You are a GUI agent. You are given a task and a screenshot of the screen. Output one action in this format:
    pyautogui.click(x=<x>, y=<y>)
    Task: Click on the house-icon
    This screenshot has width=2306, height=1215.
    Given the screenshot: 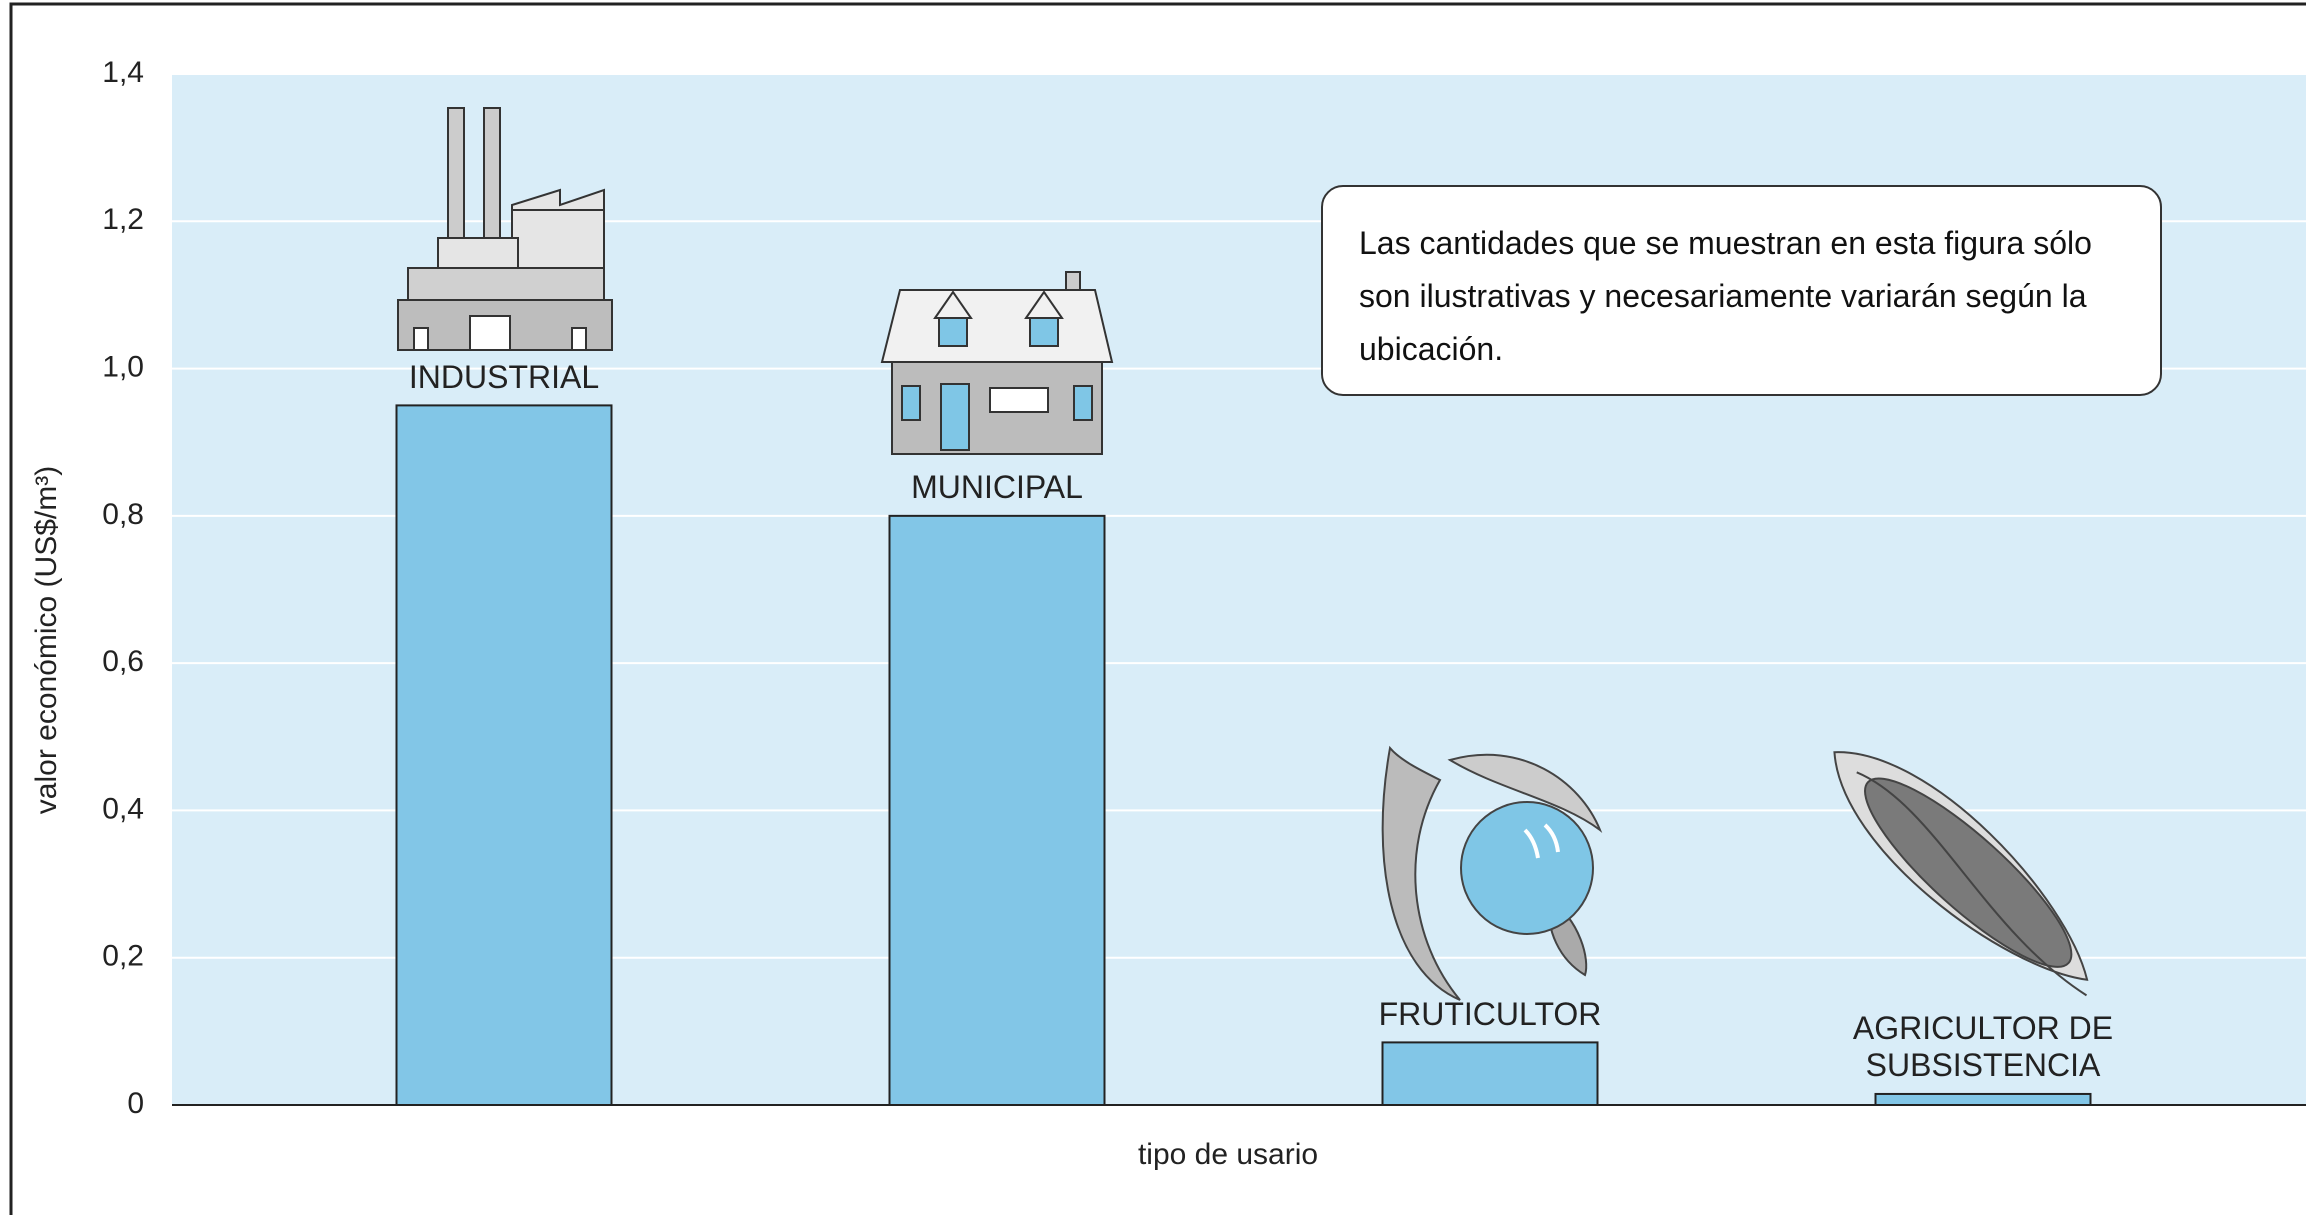 What is the action you would take?
    pyautogui.click(x=997, y=363)
    